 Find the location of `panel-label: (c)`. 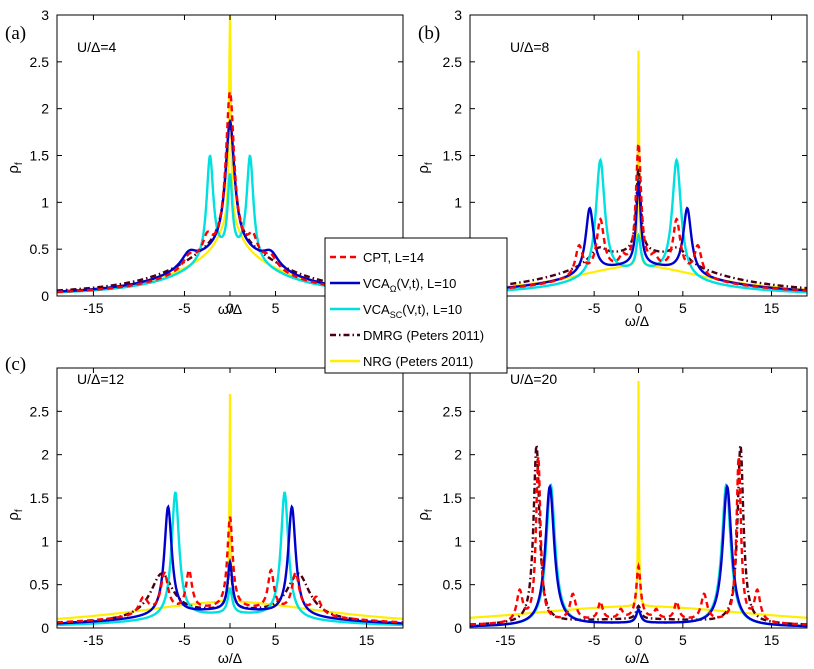

panel-label: (c) is located at coordinates (15, 364).